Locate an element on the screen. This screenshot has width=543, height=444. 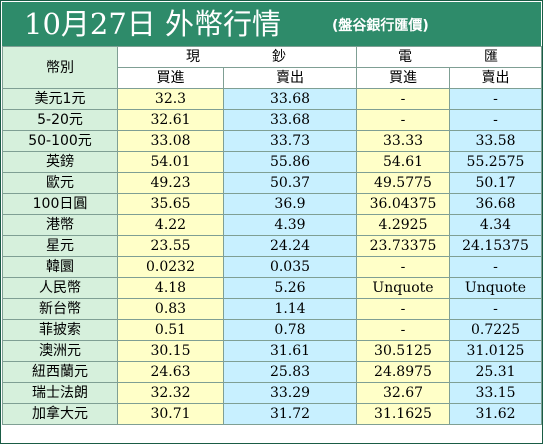
table-row: 英鎊 54.01 55.86 54.61 55.2575 is located at coordinates (272, 162).